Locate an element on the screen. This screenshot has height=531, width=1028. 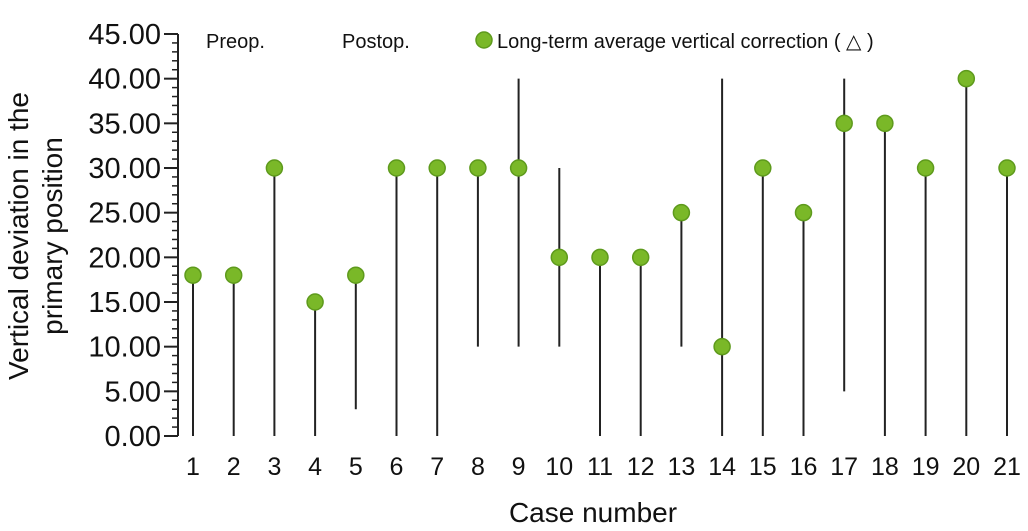
y-tick-label: 30.00 is located at coordinates (124, 169).